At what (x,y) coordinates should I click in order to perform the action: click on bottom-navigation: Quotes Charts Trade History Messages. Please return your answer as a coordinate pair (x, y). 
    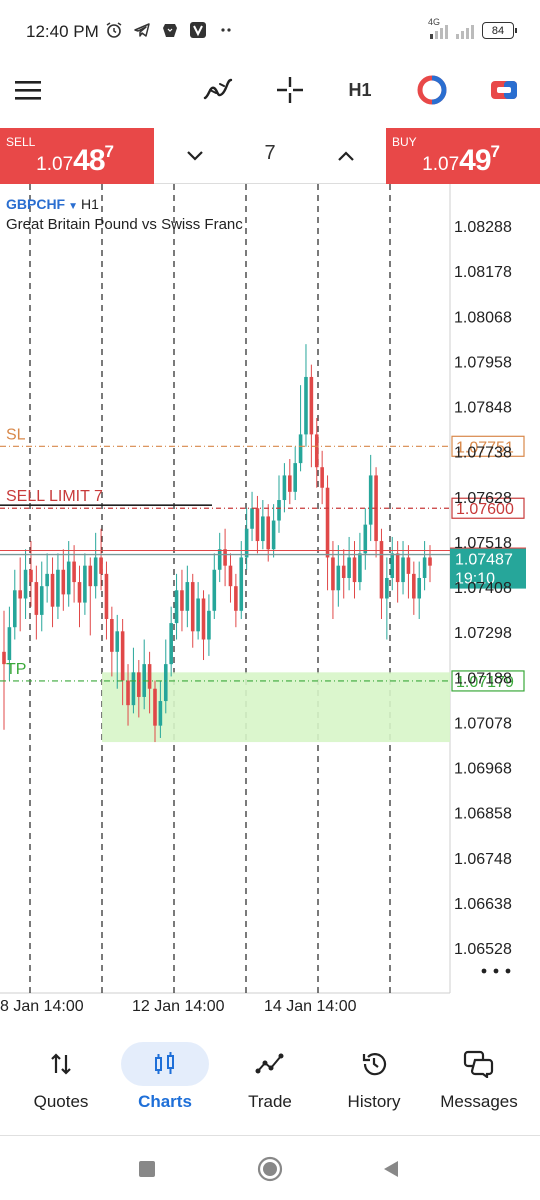
    Looking at the image, I should click on (270, 1083).